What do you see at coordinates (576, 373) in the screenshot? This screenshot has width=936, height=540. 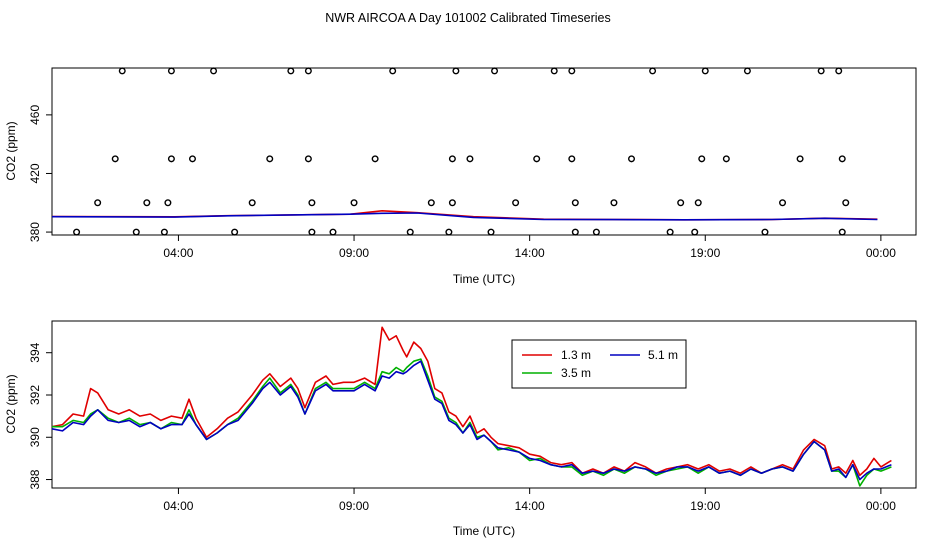 I see `legend-label-3-5m: 3.5 m` at bounding box center [576, 373].